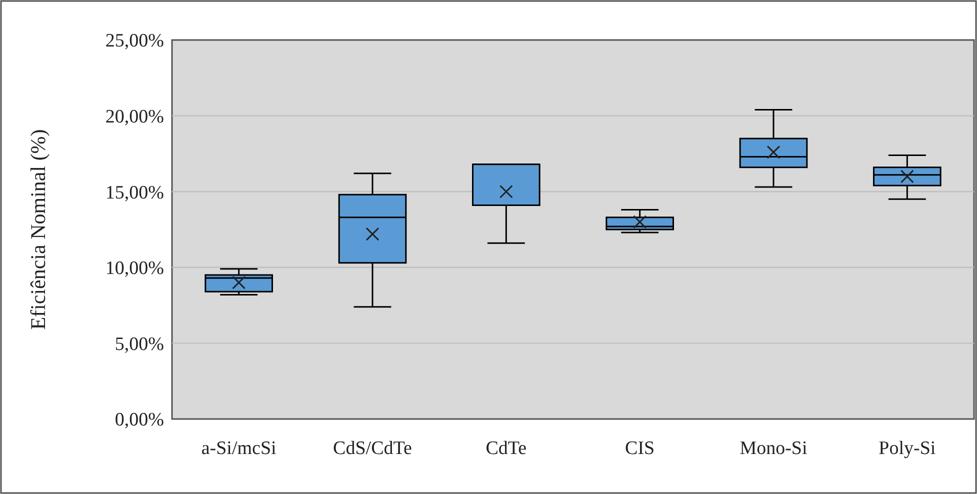 Image resolution: width=977 pixels, height=494 pixels. I want to click on x-tick-label: CIS, so click(640, 448).